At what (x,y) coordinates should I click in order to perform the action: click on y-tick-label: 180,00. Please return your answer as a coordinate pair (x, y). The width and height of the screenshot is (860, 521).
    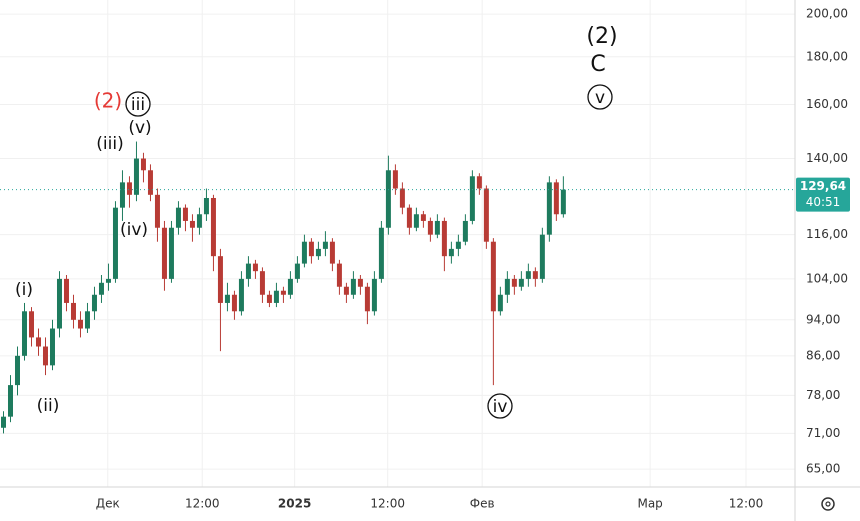
    Looking at the image, I should click on (827, 56).